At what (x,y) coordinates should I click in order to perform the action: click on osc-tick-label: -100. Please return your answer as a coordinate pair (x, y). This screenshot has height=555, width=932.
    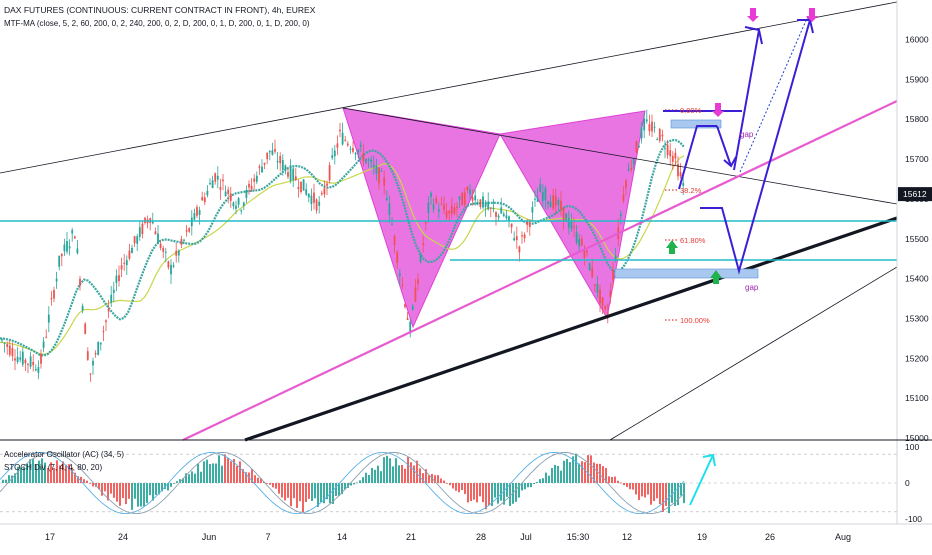
    Looking at the image, I should click on (913, 519).